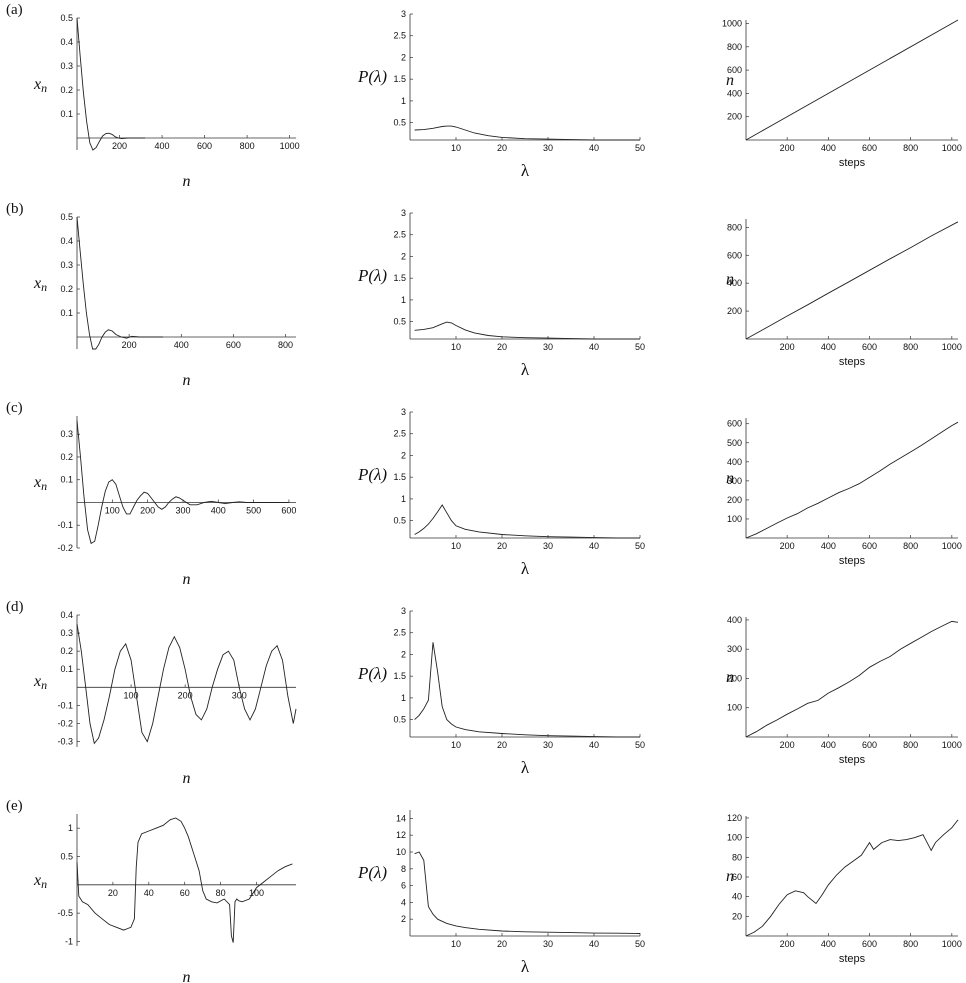 The height and width of the screenshot is (983, 966). What do you see at coordinates (403, 14) in the screenshot?
I see `panel-0-1-ytick-label-5: 3` at bounding box center [403, 14].